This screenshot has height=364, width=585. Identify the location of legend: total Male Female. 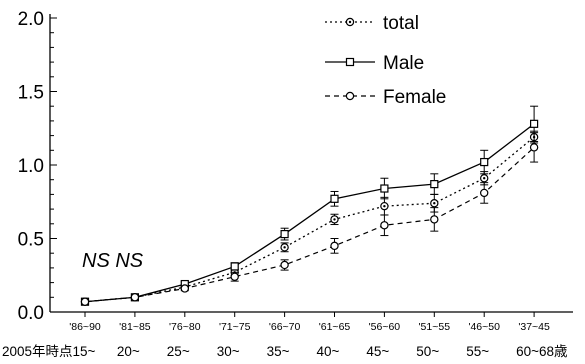
(385, 60).